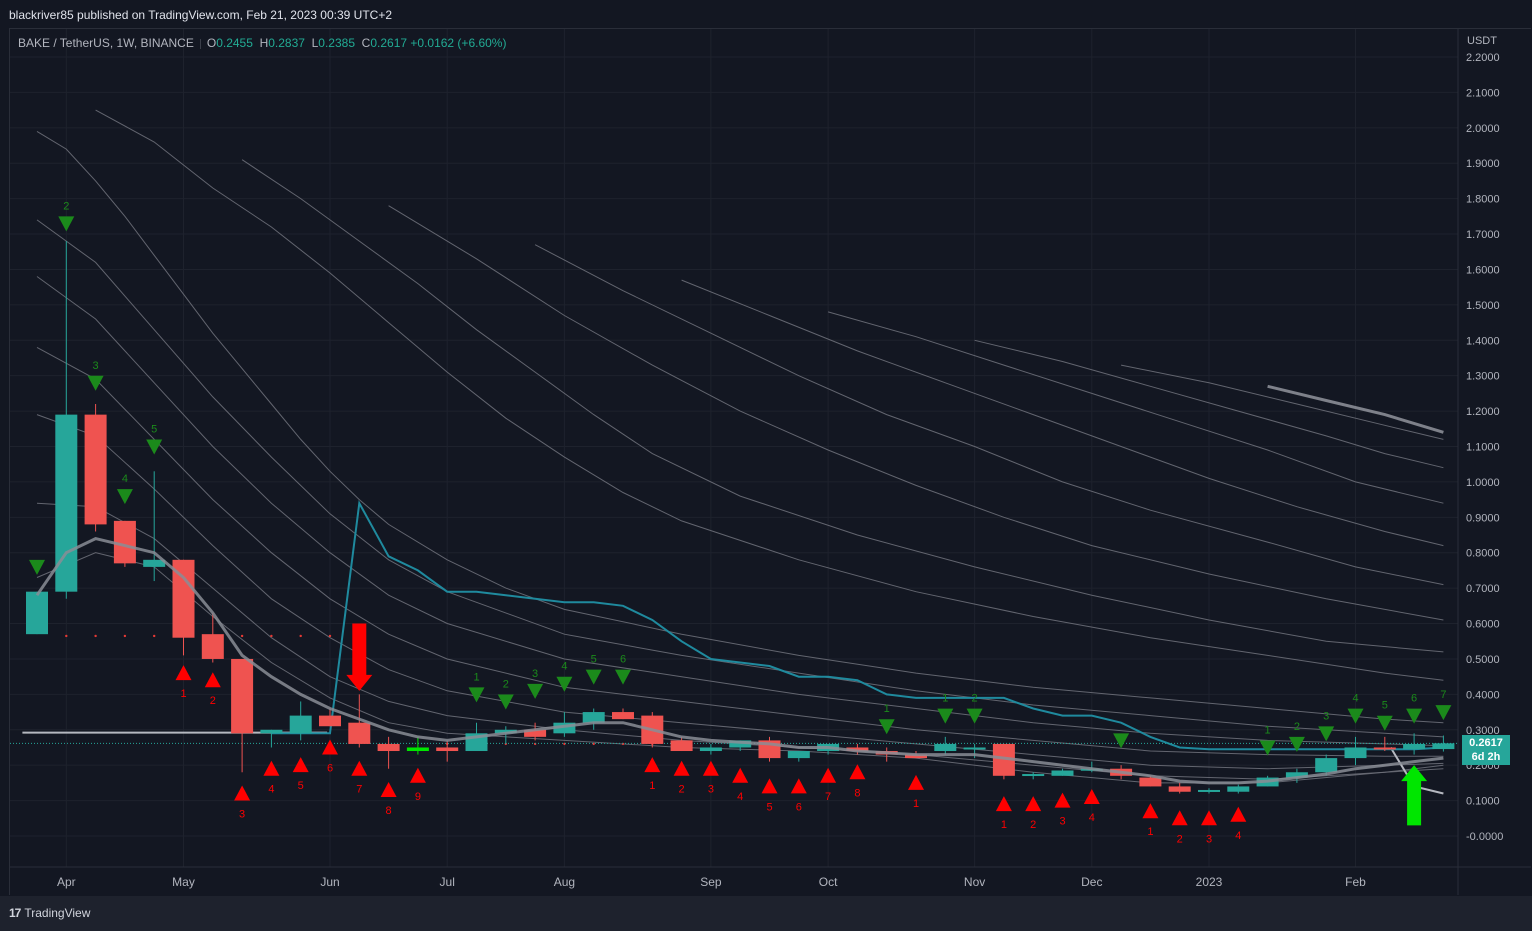 The height and width of the screenshot is (931, 1532). I want to click on low-label: L, so click(315, 43).